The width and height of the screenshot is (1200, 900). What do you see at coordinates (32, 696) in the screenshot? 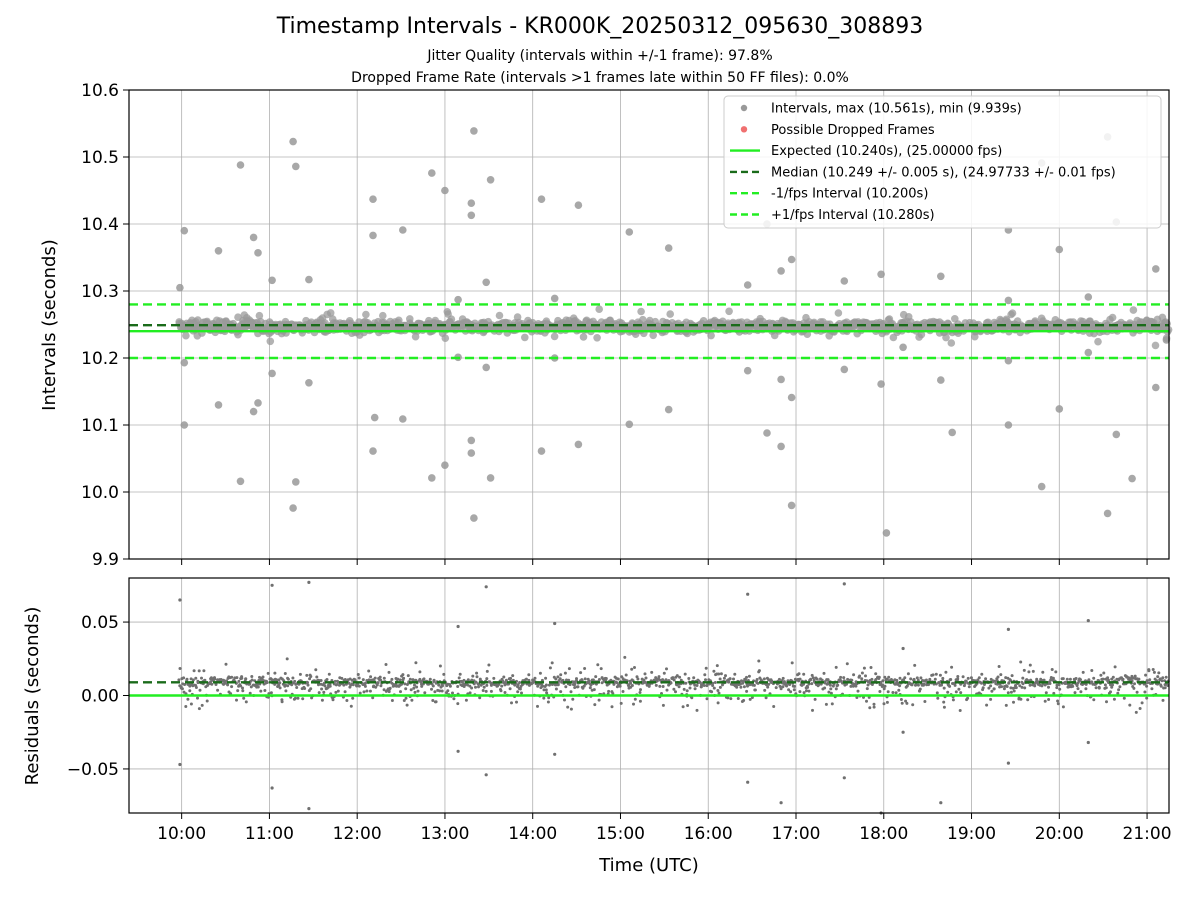
I see `bottom-y-axis-label: Residuals (seconds)` at bounding box center [32, 696].